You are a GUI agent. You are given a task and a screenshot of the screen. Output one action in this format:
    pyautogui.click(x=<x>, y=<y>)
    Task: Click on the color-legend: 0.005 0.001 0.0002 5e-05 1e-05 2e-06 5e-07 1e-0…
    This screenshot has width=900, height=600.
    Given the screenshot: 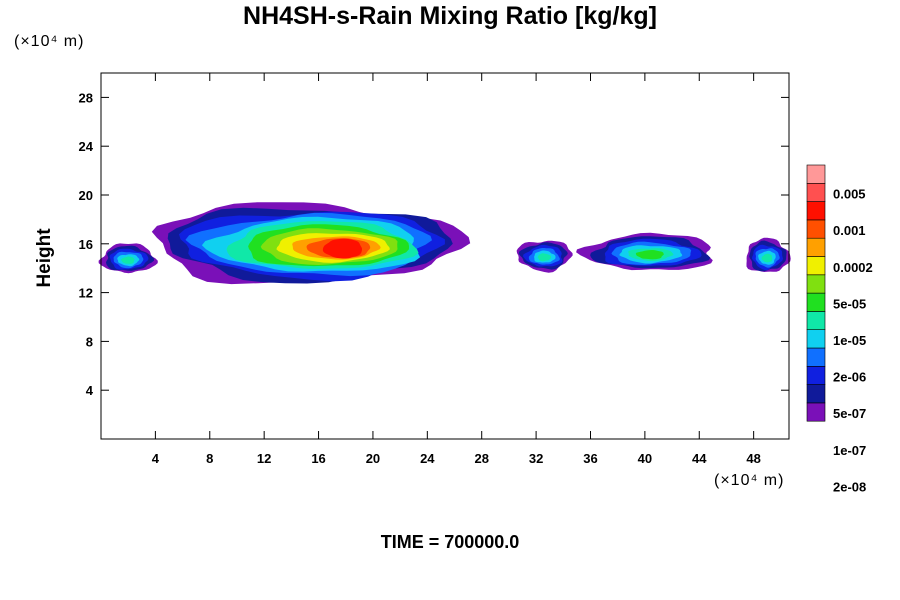 What is the action you would take?
    pyautogui.click(x=839, y=329)
    